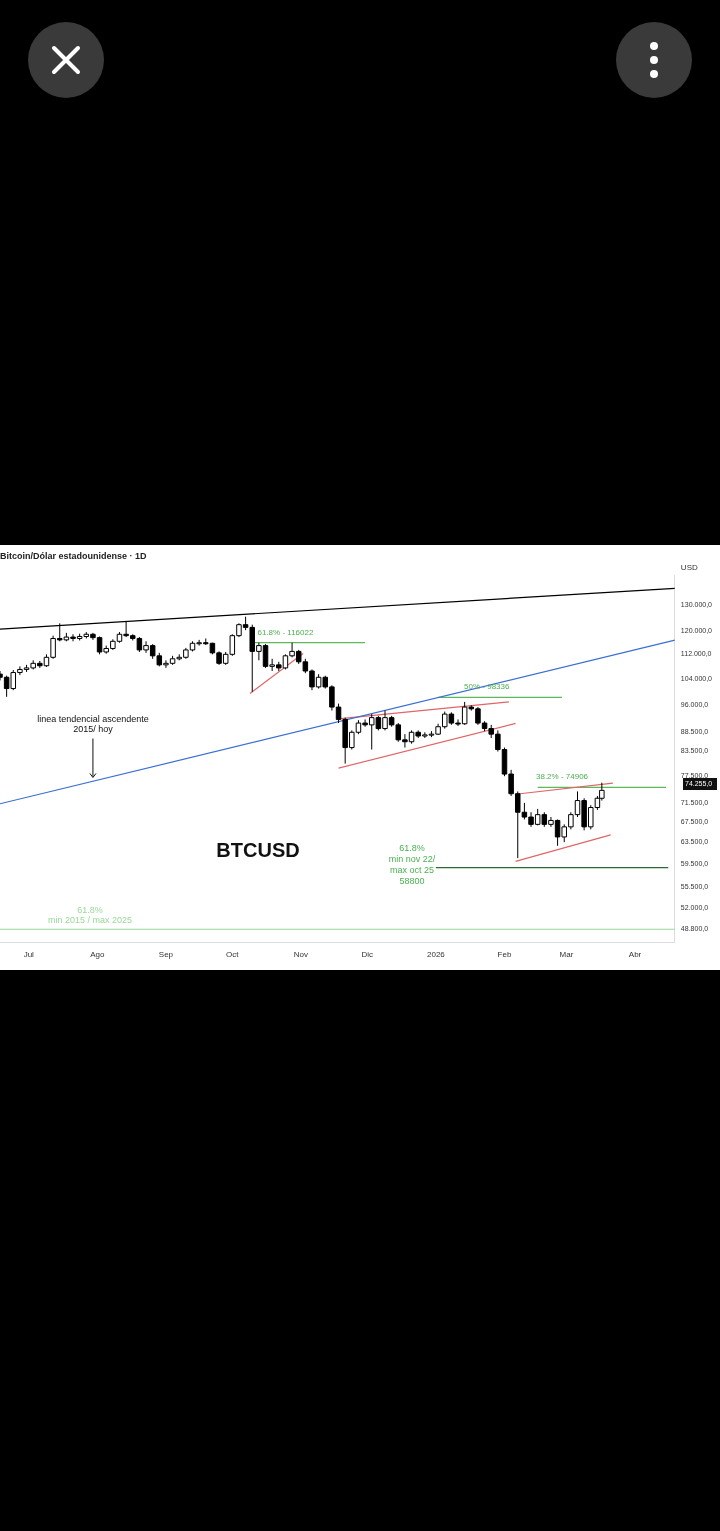 The image size is (720, 1531). I want to click on chart-title: Bitcoin/Dólar estadounidense · 1D, so click(74, 555).